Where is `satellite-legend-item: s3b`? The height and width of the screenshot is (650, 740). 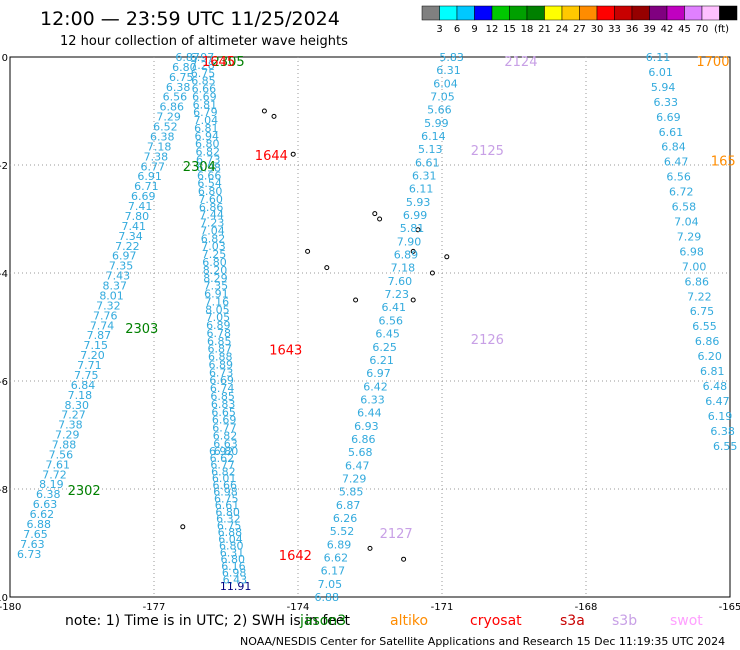
satellite-legend-item: s3b is located at coordinates (624, 621).